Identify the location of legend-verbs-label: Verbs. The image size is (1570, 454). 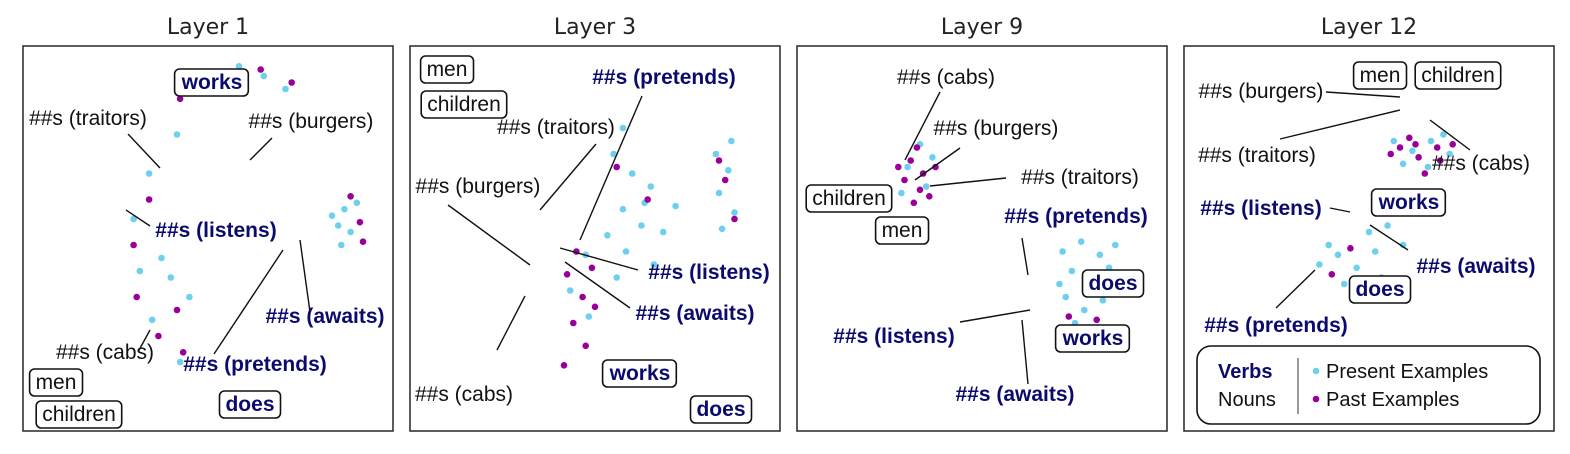
(1245, 372).